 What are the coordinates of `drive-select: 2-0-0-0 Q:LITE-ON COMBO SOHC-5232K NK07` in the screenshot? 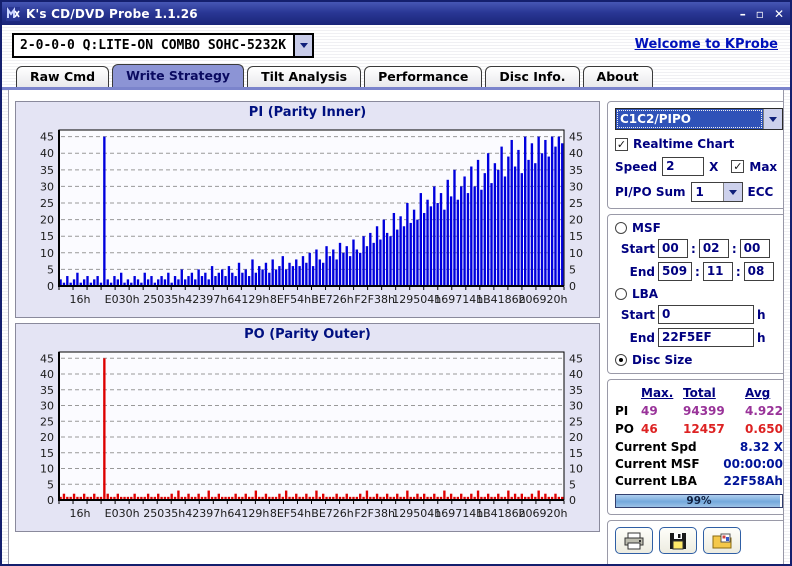 It's located at (163, 45).